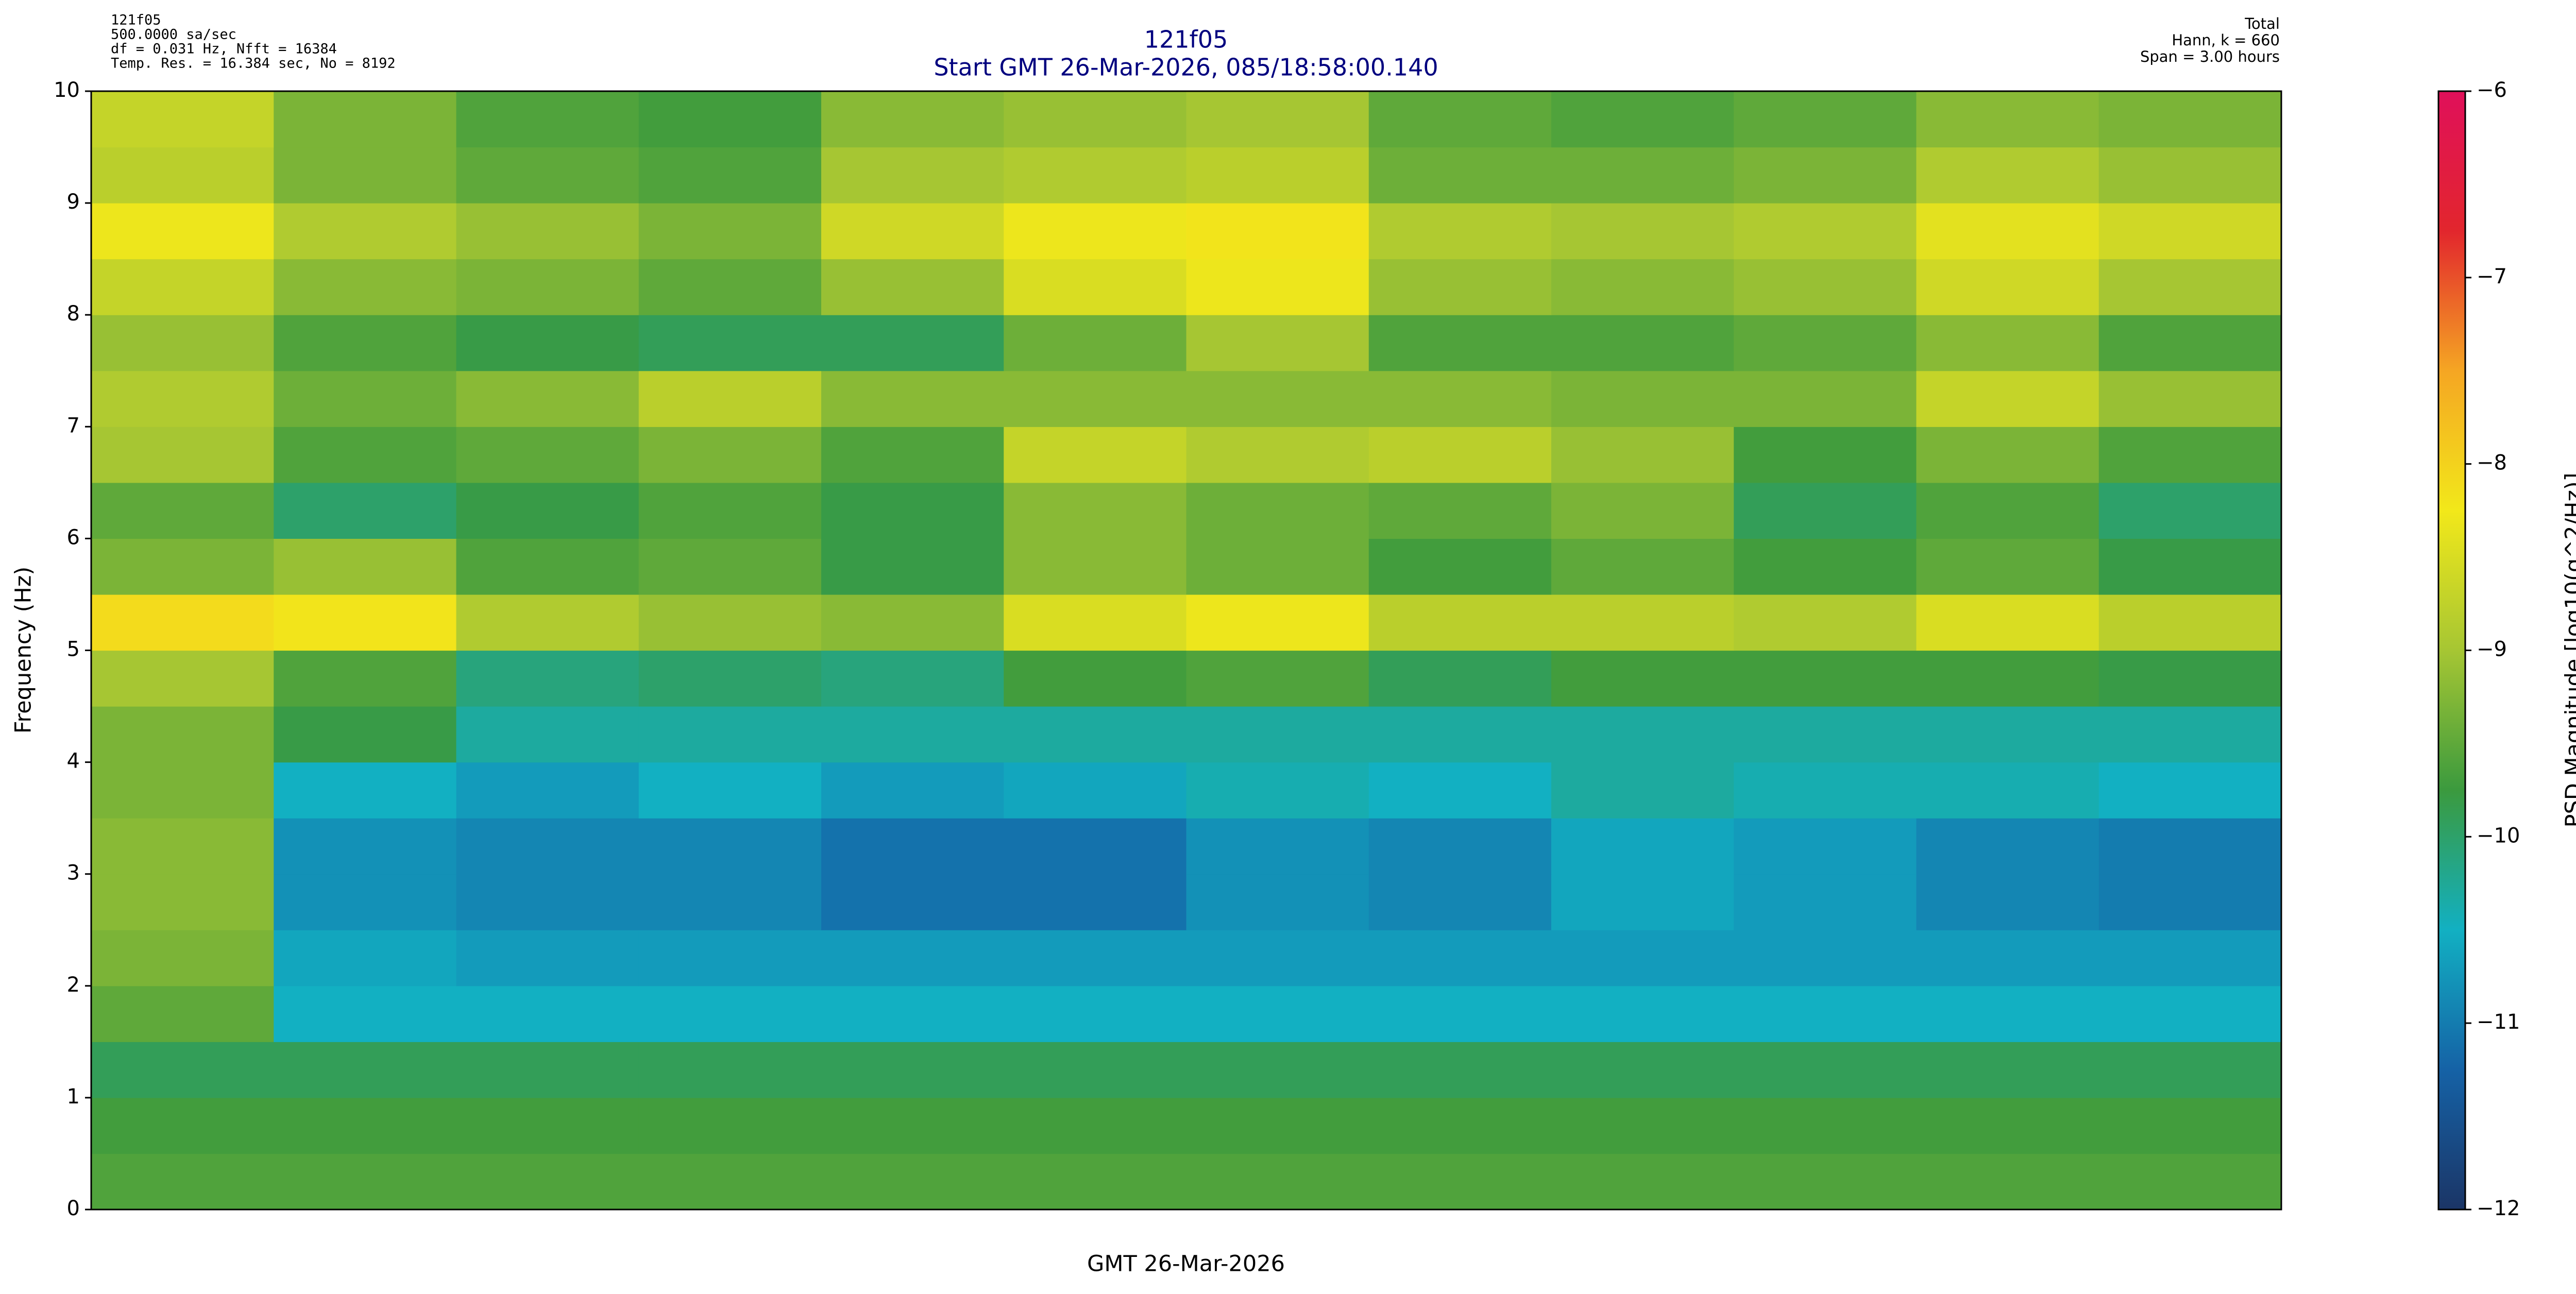 This screenshot has height=1294, width=2576. What do you see at coordinates (2492, 463) in the screenshot?
I see `colorbar-tick-label: −8` at bounding box center [2492, 463].